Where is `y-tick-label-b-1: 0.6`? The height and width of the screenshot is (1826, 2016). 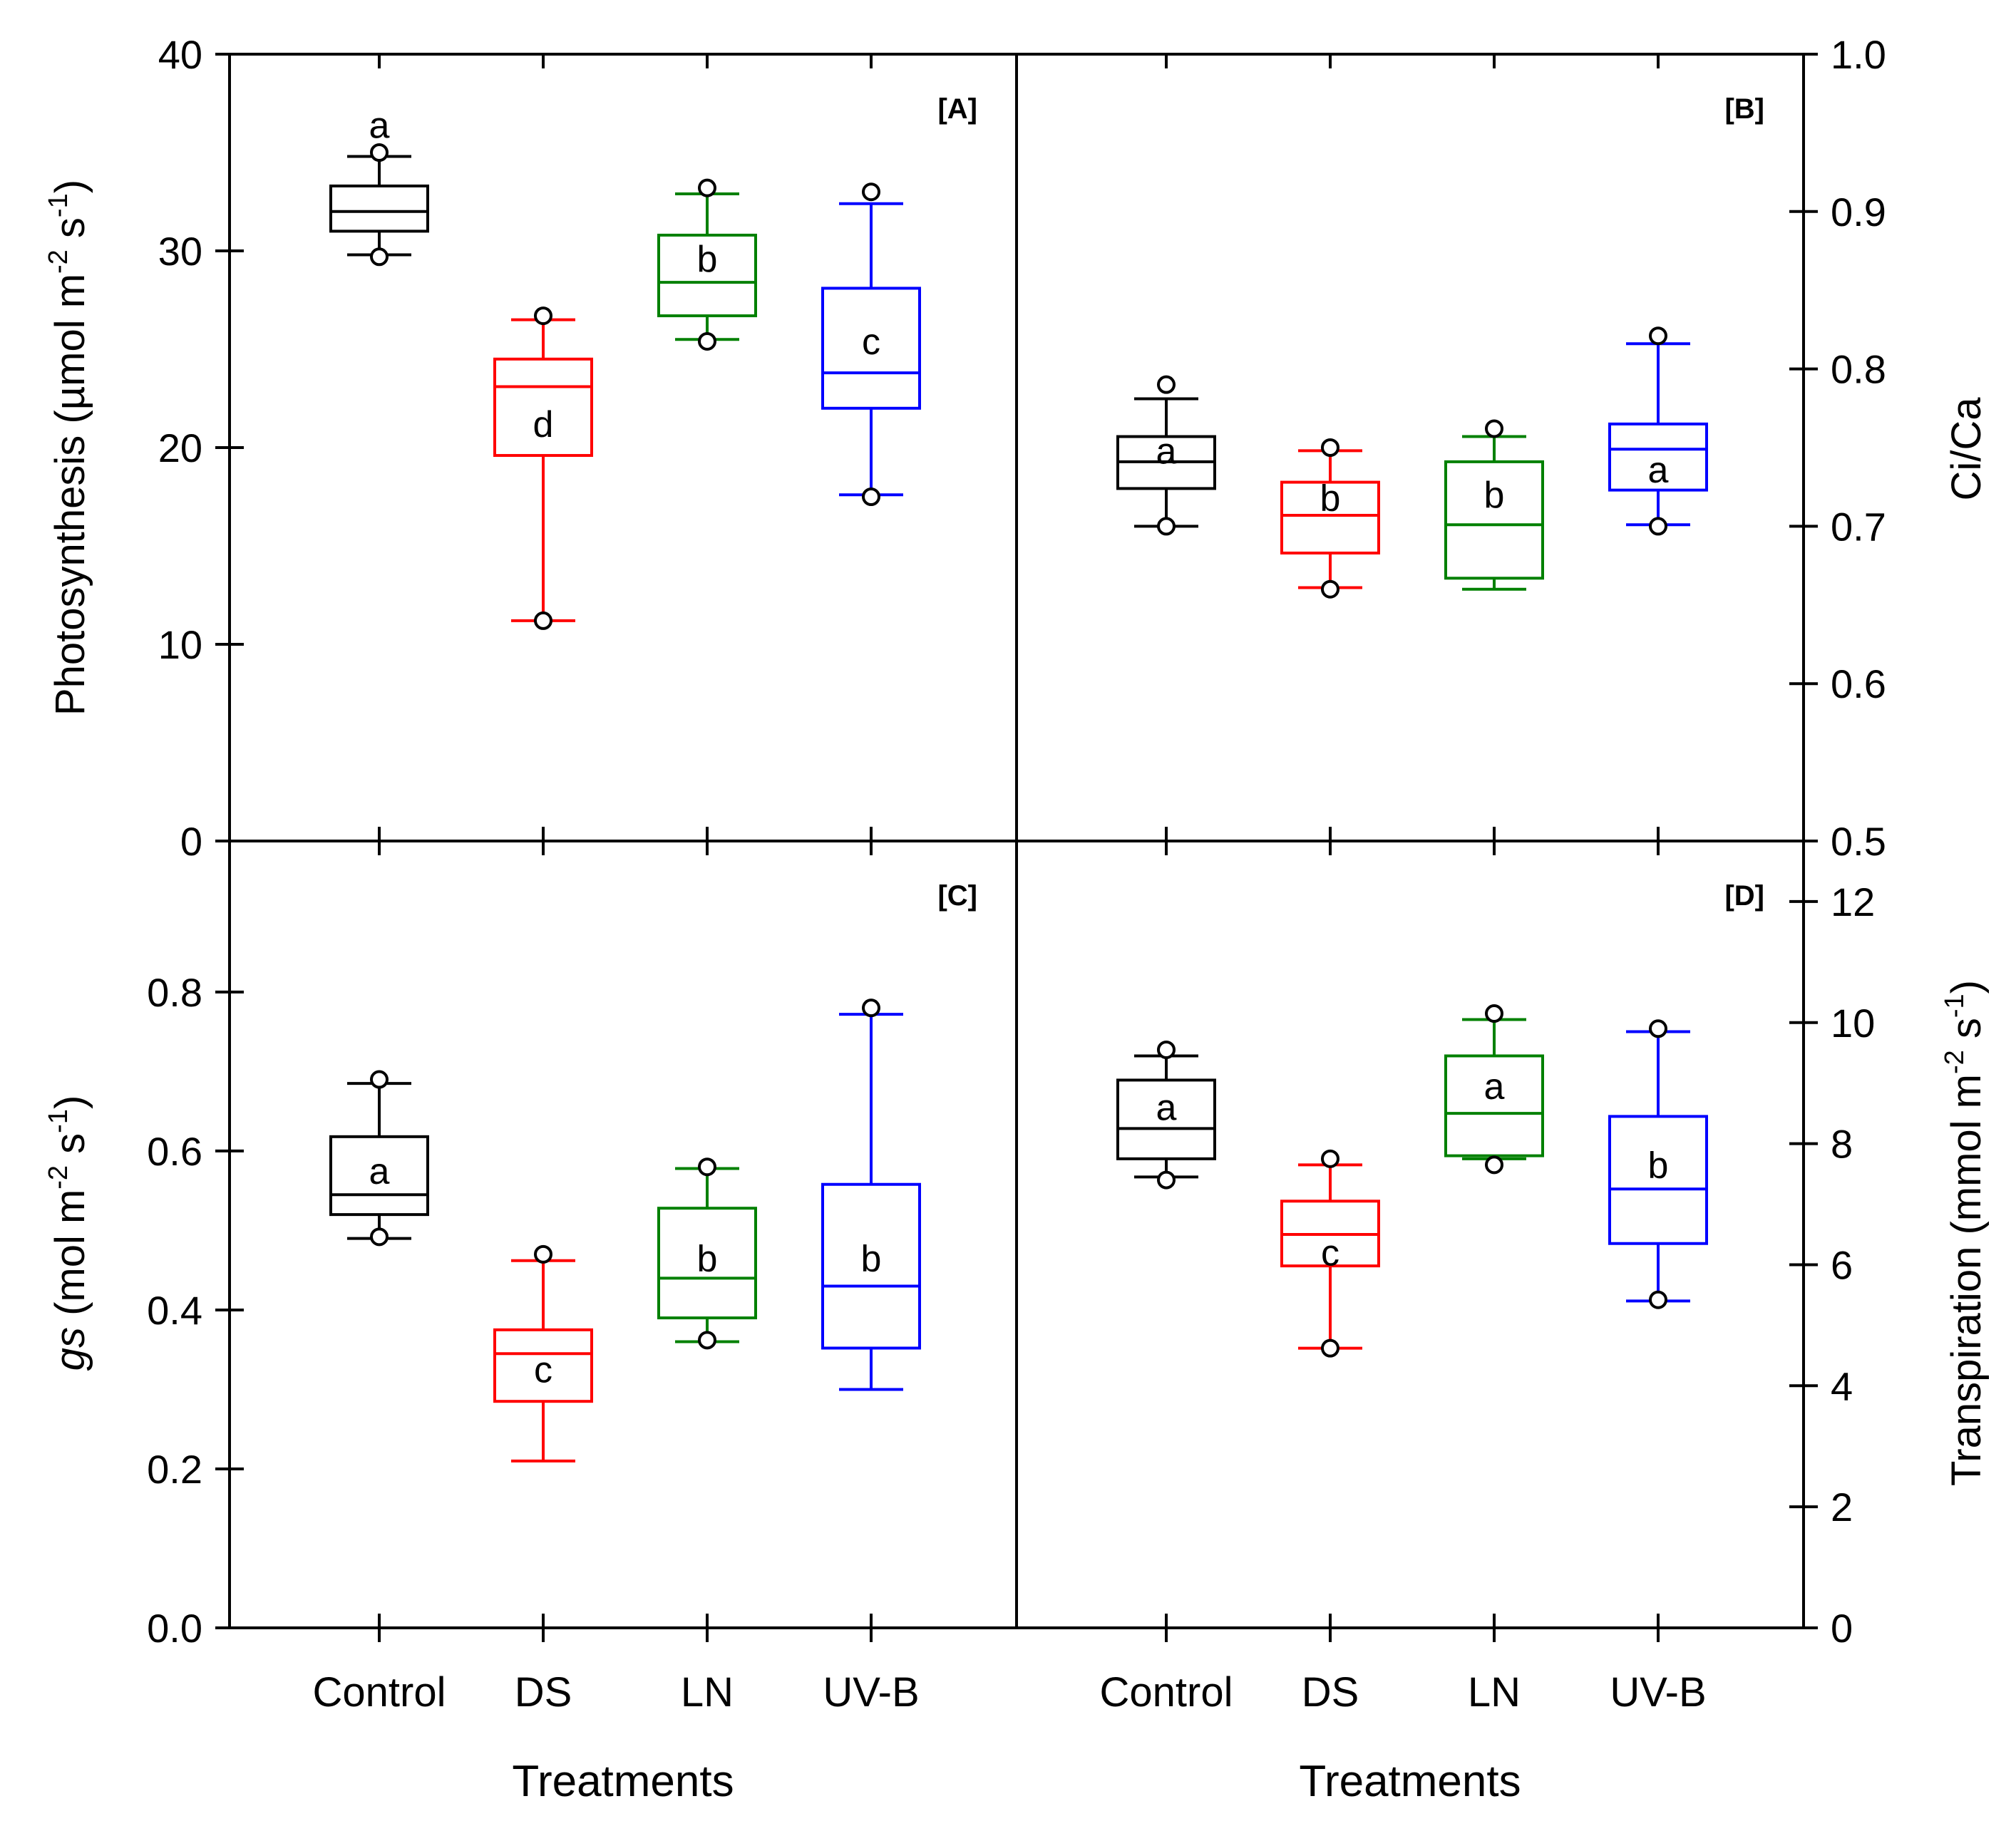 y-tick-label-b-1: 0.6 is located at coordinates (1858, 683).